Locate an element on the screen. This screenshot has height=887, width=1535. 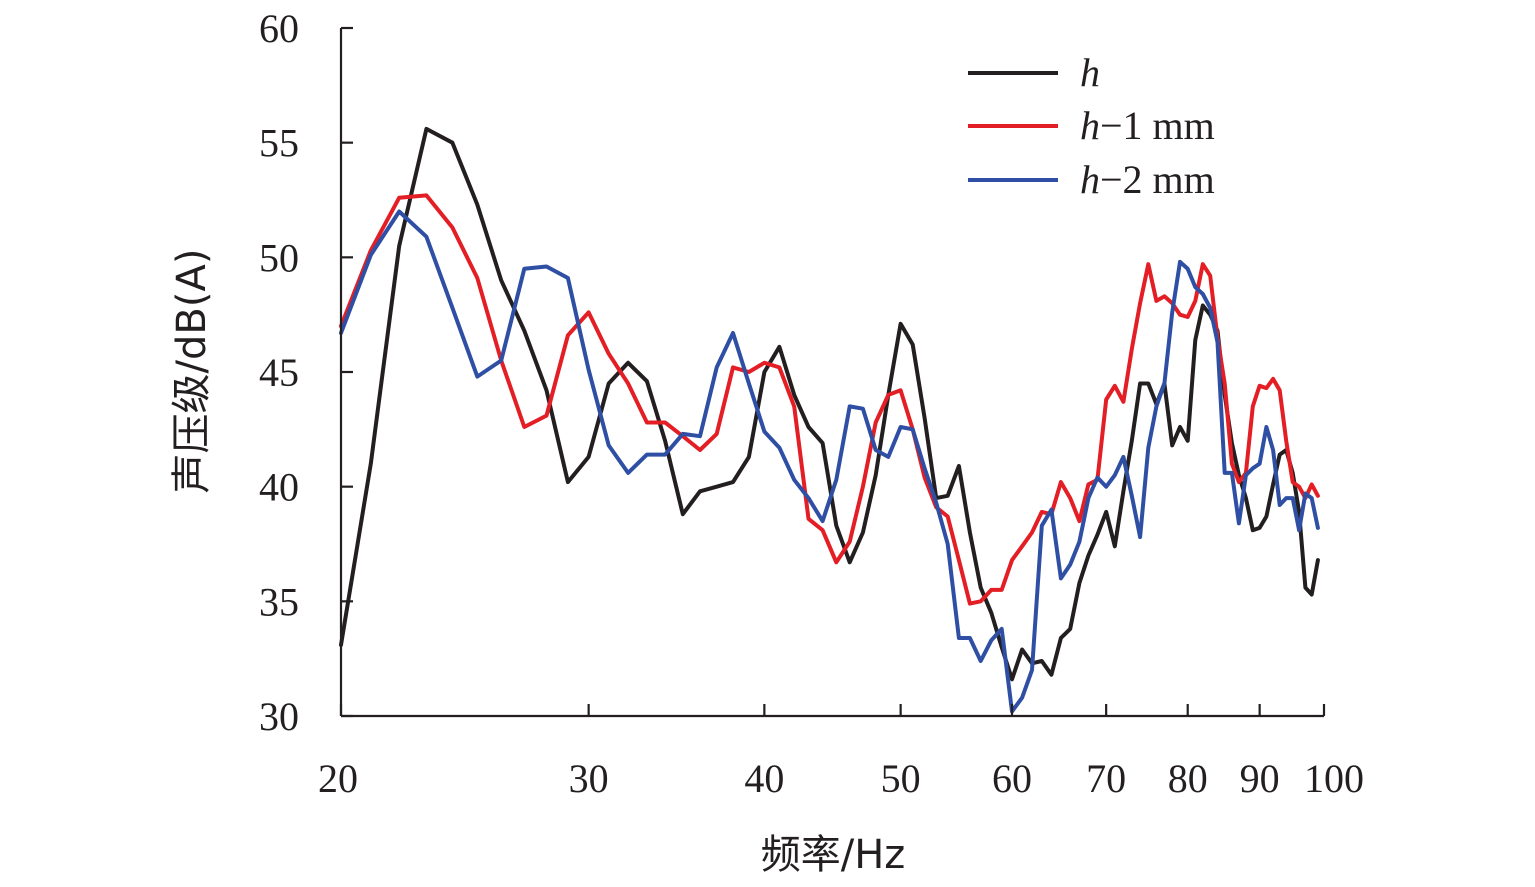
x-tick-label: 100 is located at coordinates (1334, 778).